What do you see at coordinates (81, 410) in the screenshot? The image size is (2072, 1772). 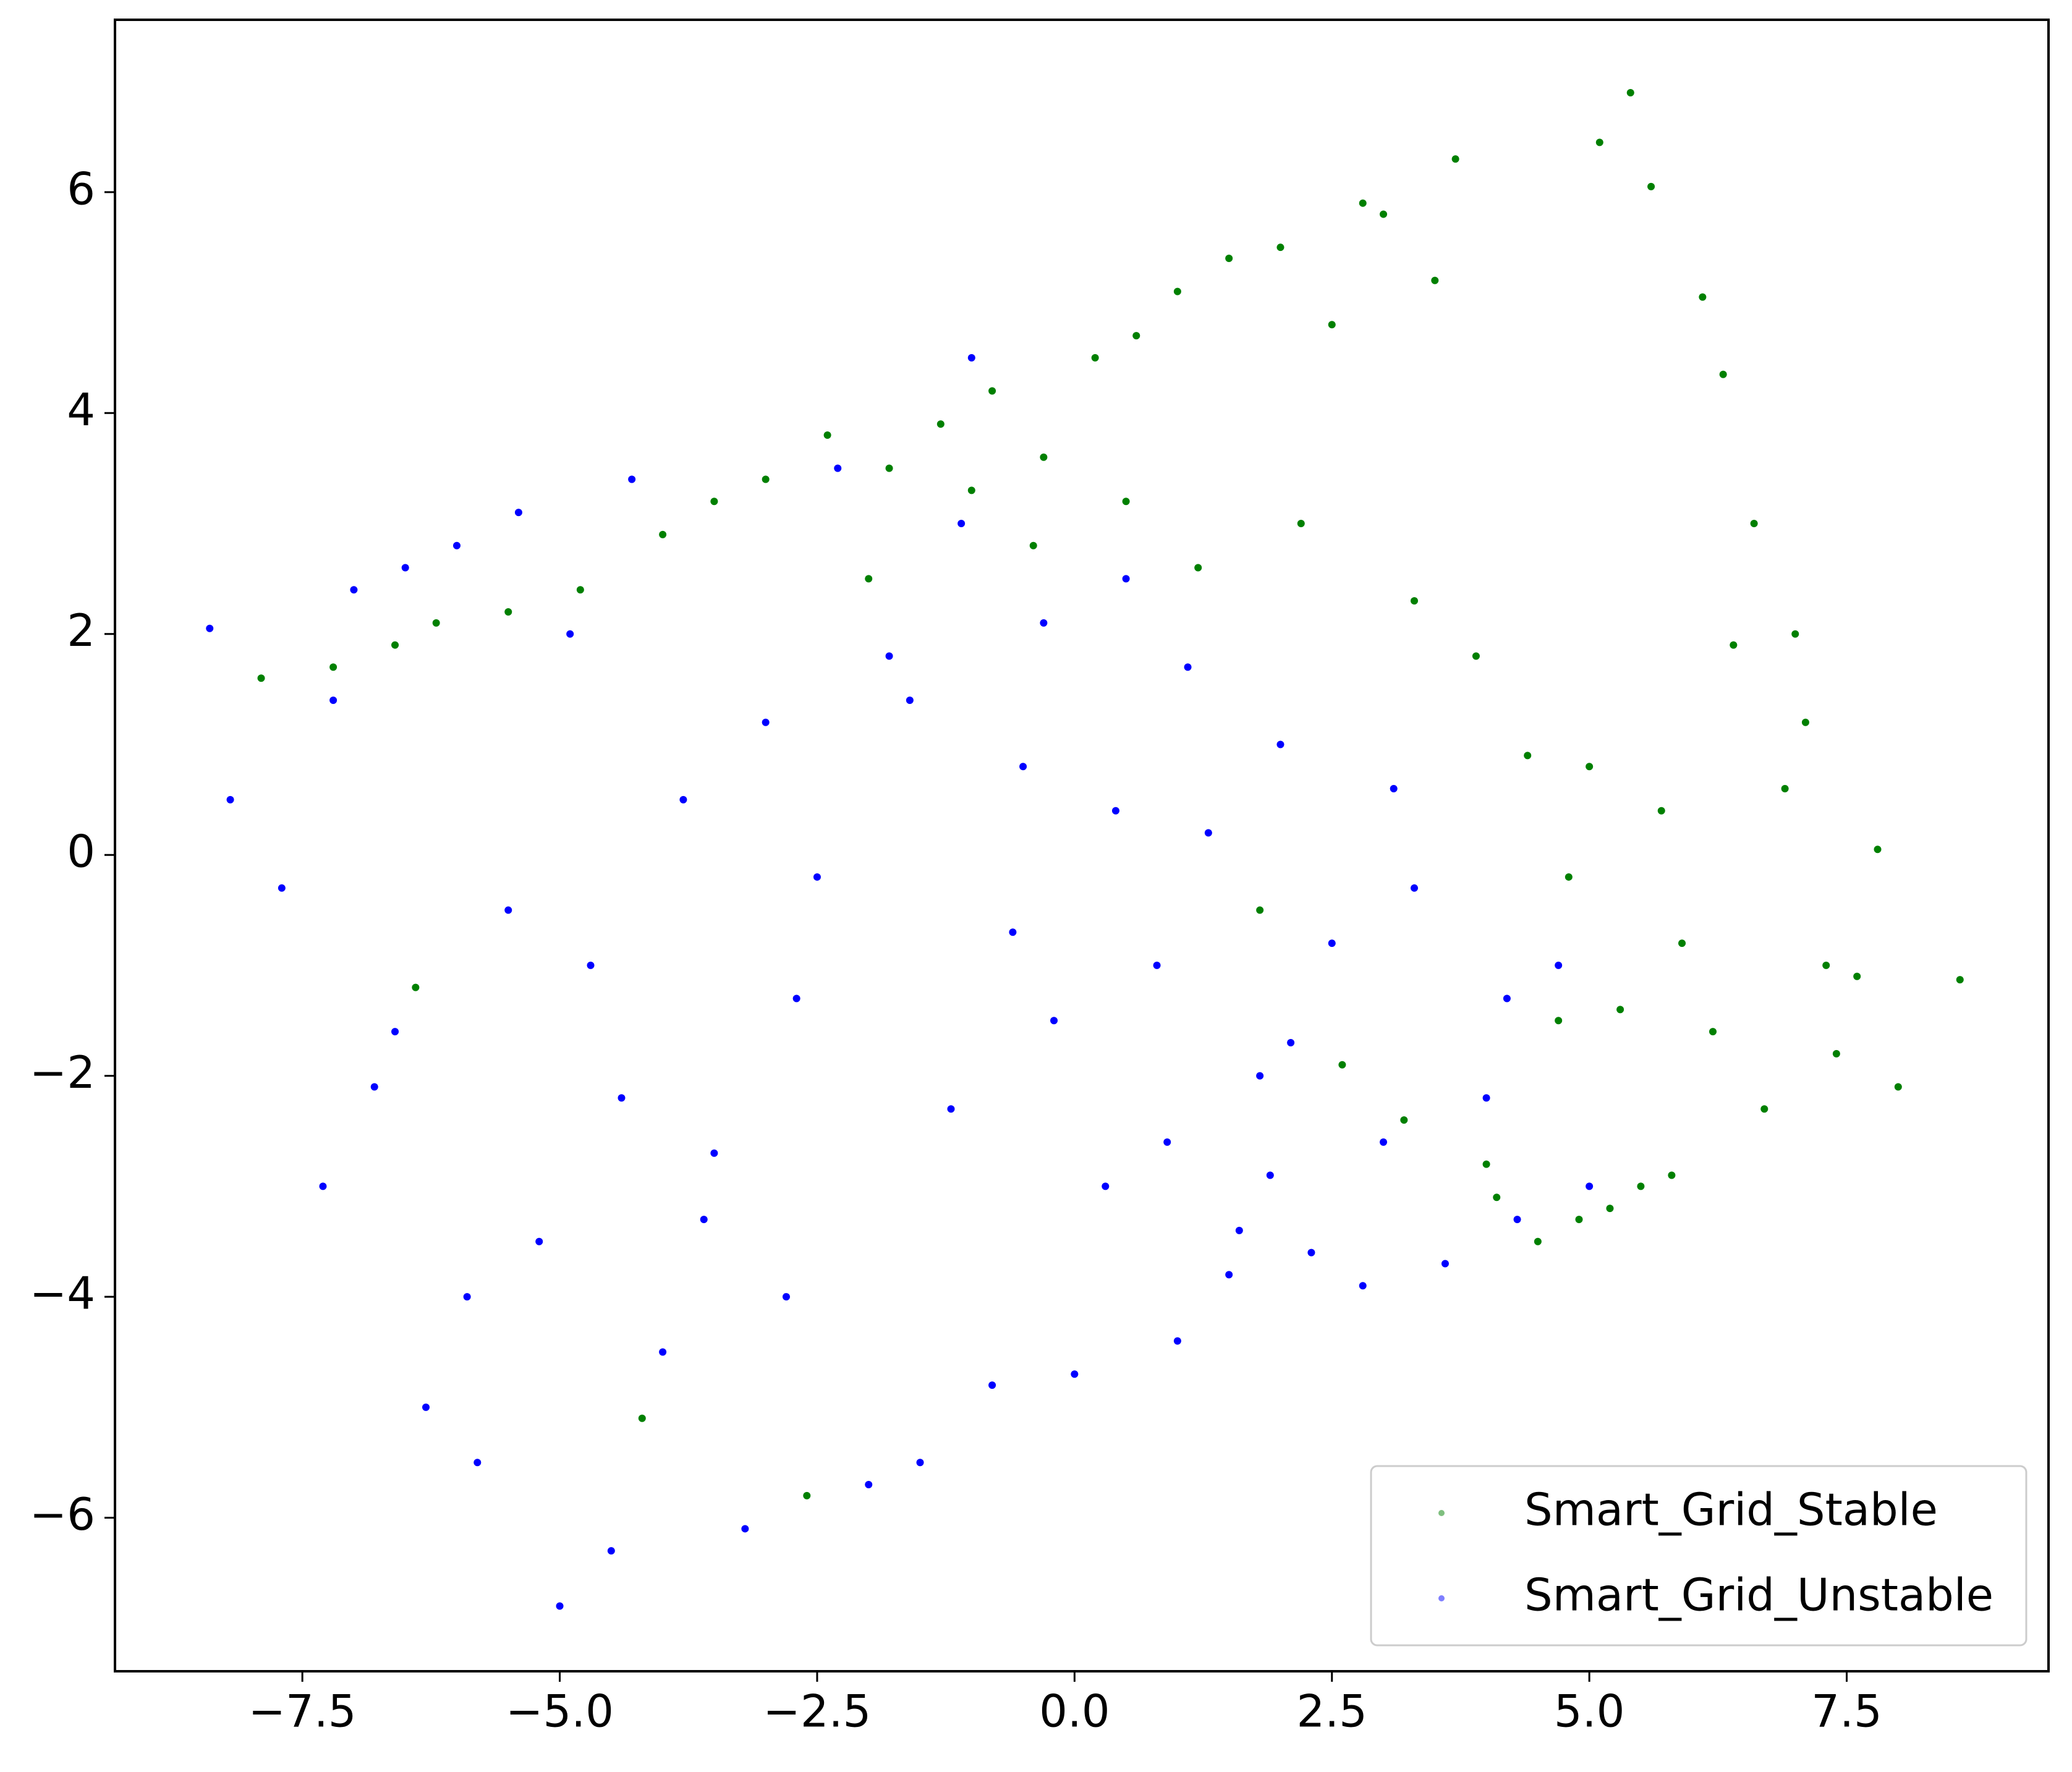 I see `y-tick-label: 4` at bounding box center [81, 410].